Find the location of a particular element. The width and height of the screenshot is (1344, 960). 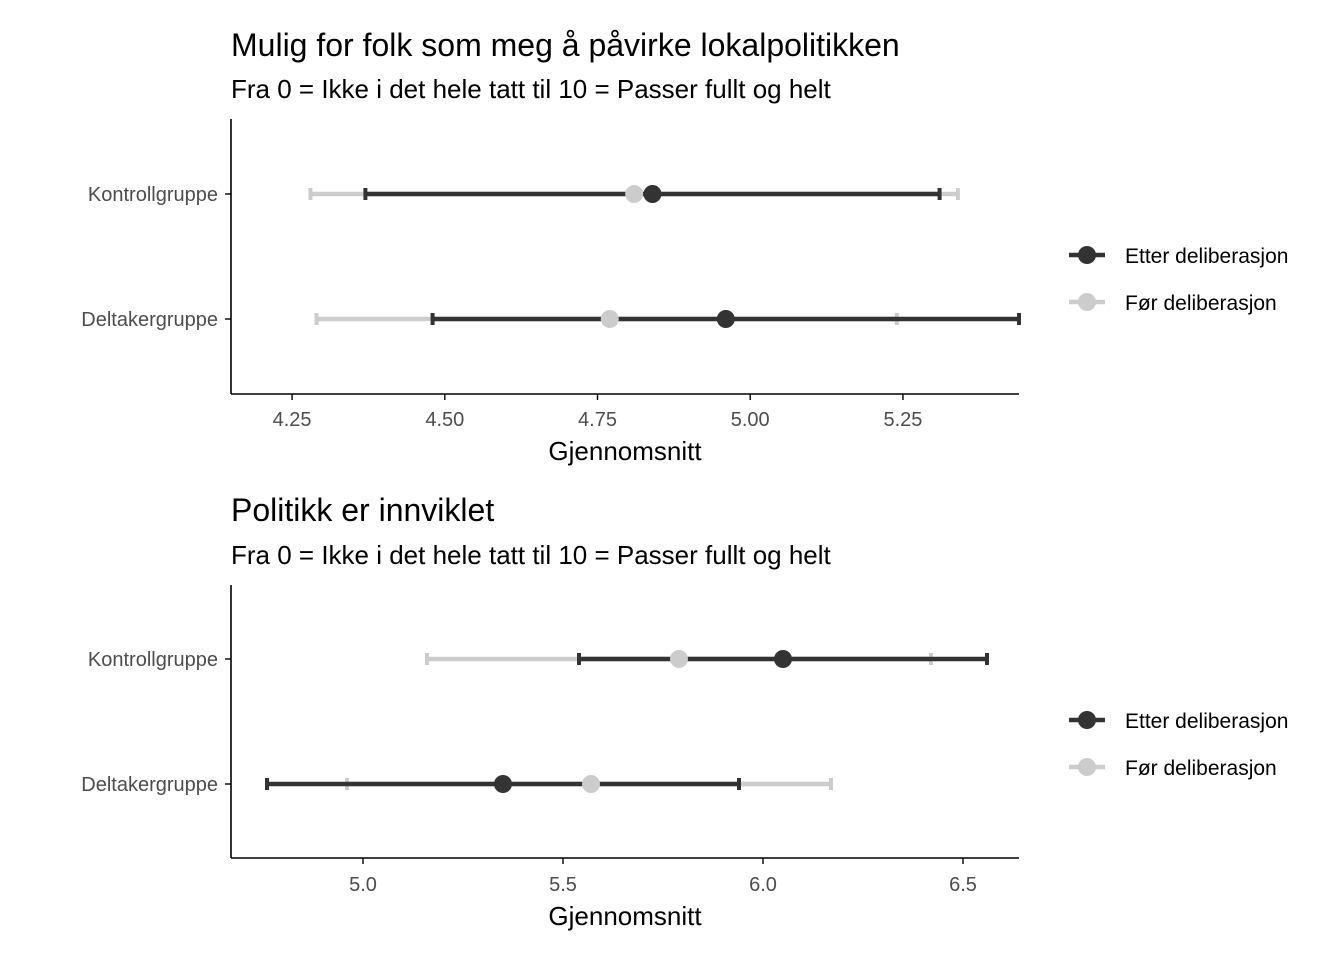

x-tick-label: 5.00 is located at coordinates (750, 420).